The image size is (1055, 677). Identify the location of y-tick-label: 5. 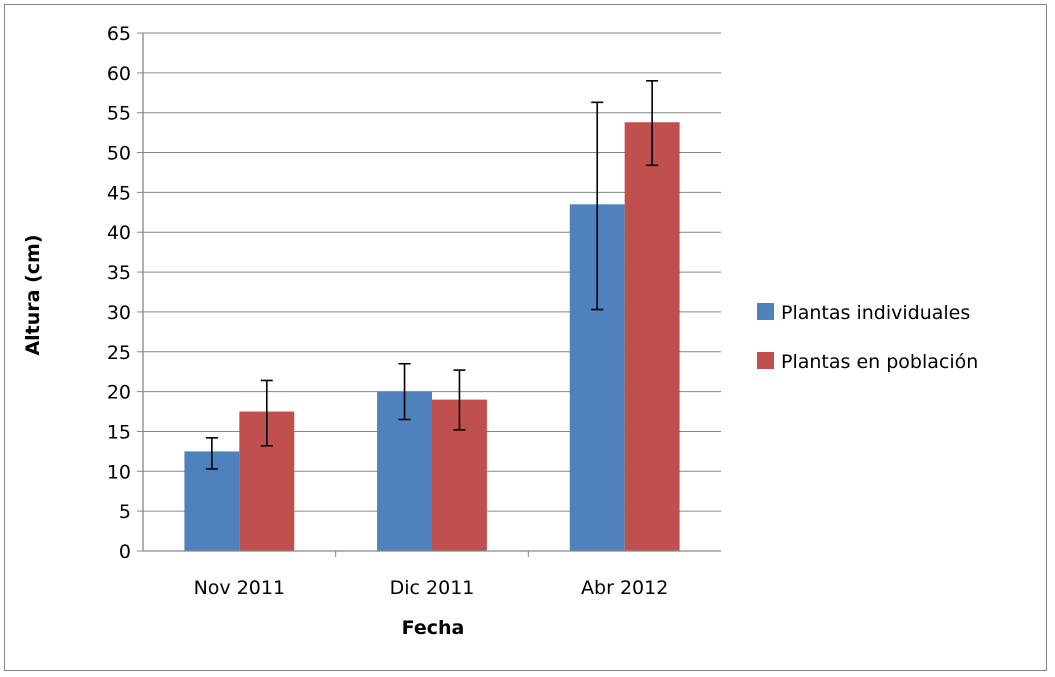
(125, 512).